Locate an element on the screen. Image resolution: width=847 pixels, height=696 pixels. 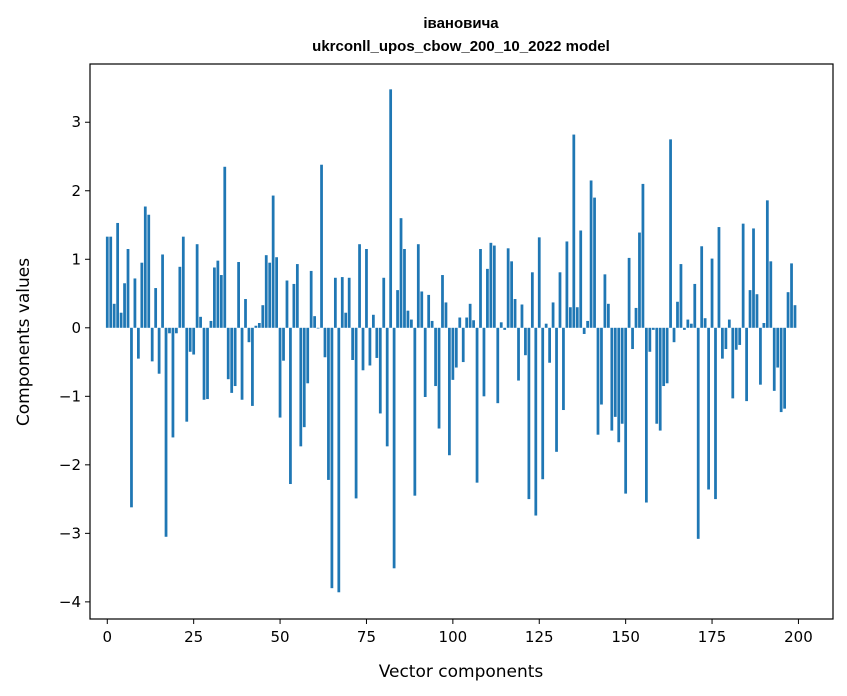
x-axis-label: Vector components is located at coordinates (461, 672).